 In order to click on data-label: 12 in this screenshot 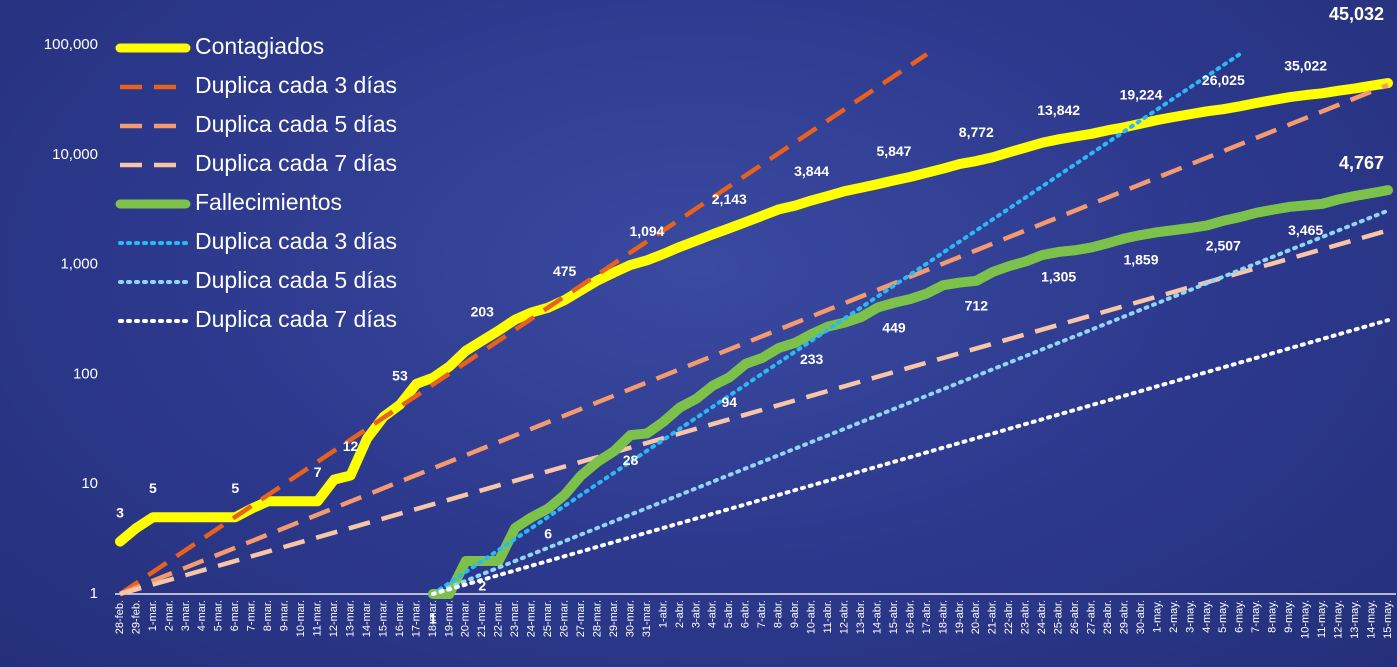, I will do `click(351, 446)`.